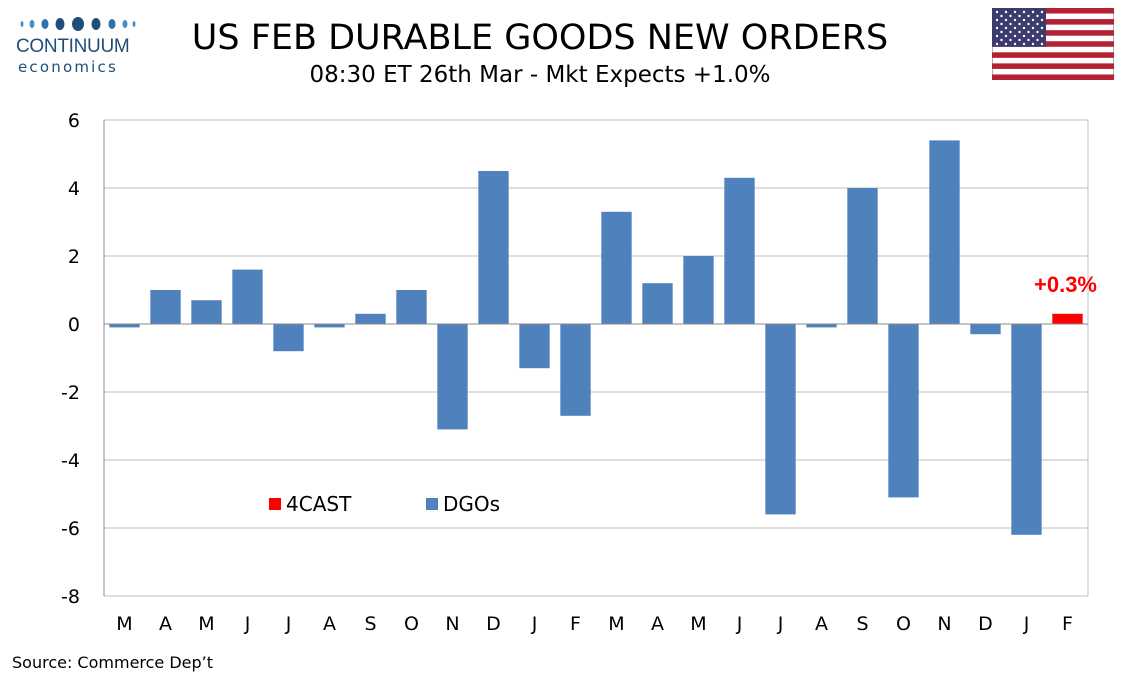 This screenshot has width=1134, height=680. What do you see at coordinates (70, 597) in the screenshot?
I see `y-tick-label: -8` at bounding box center [70, 597].